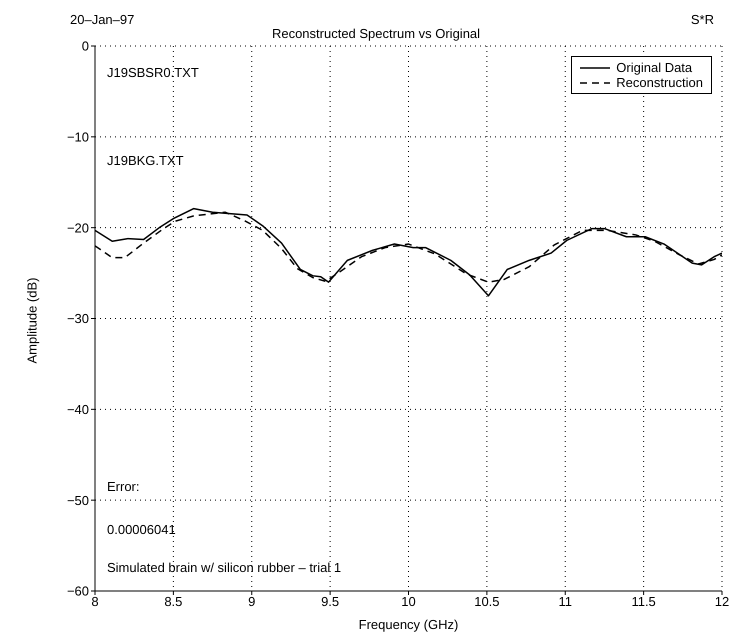 The width and height of the screenshot is (752, 641). I want to click on text: S*R, so click(702, 19).